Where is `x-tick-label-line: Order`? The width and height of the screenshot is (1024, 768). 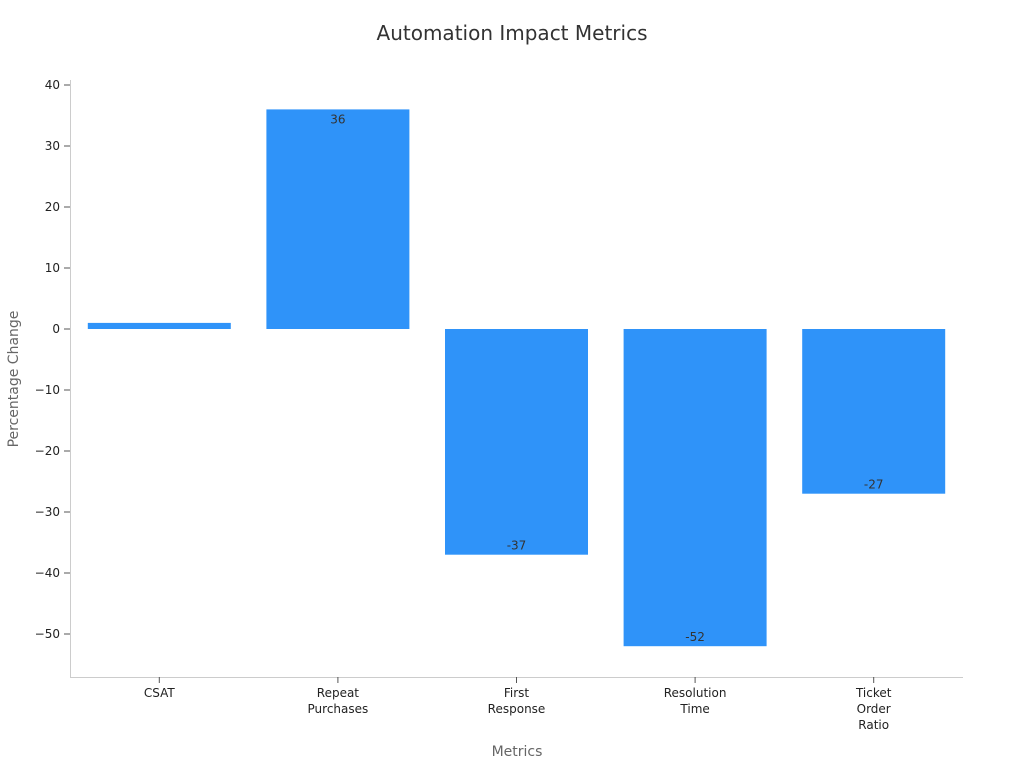
x-tick-label-line: Order is located at coordinates (874, 709).